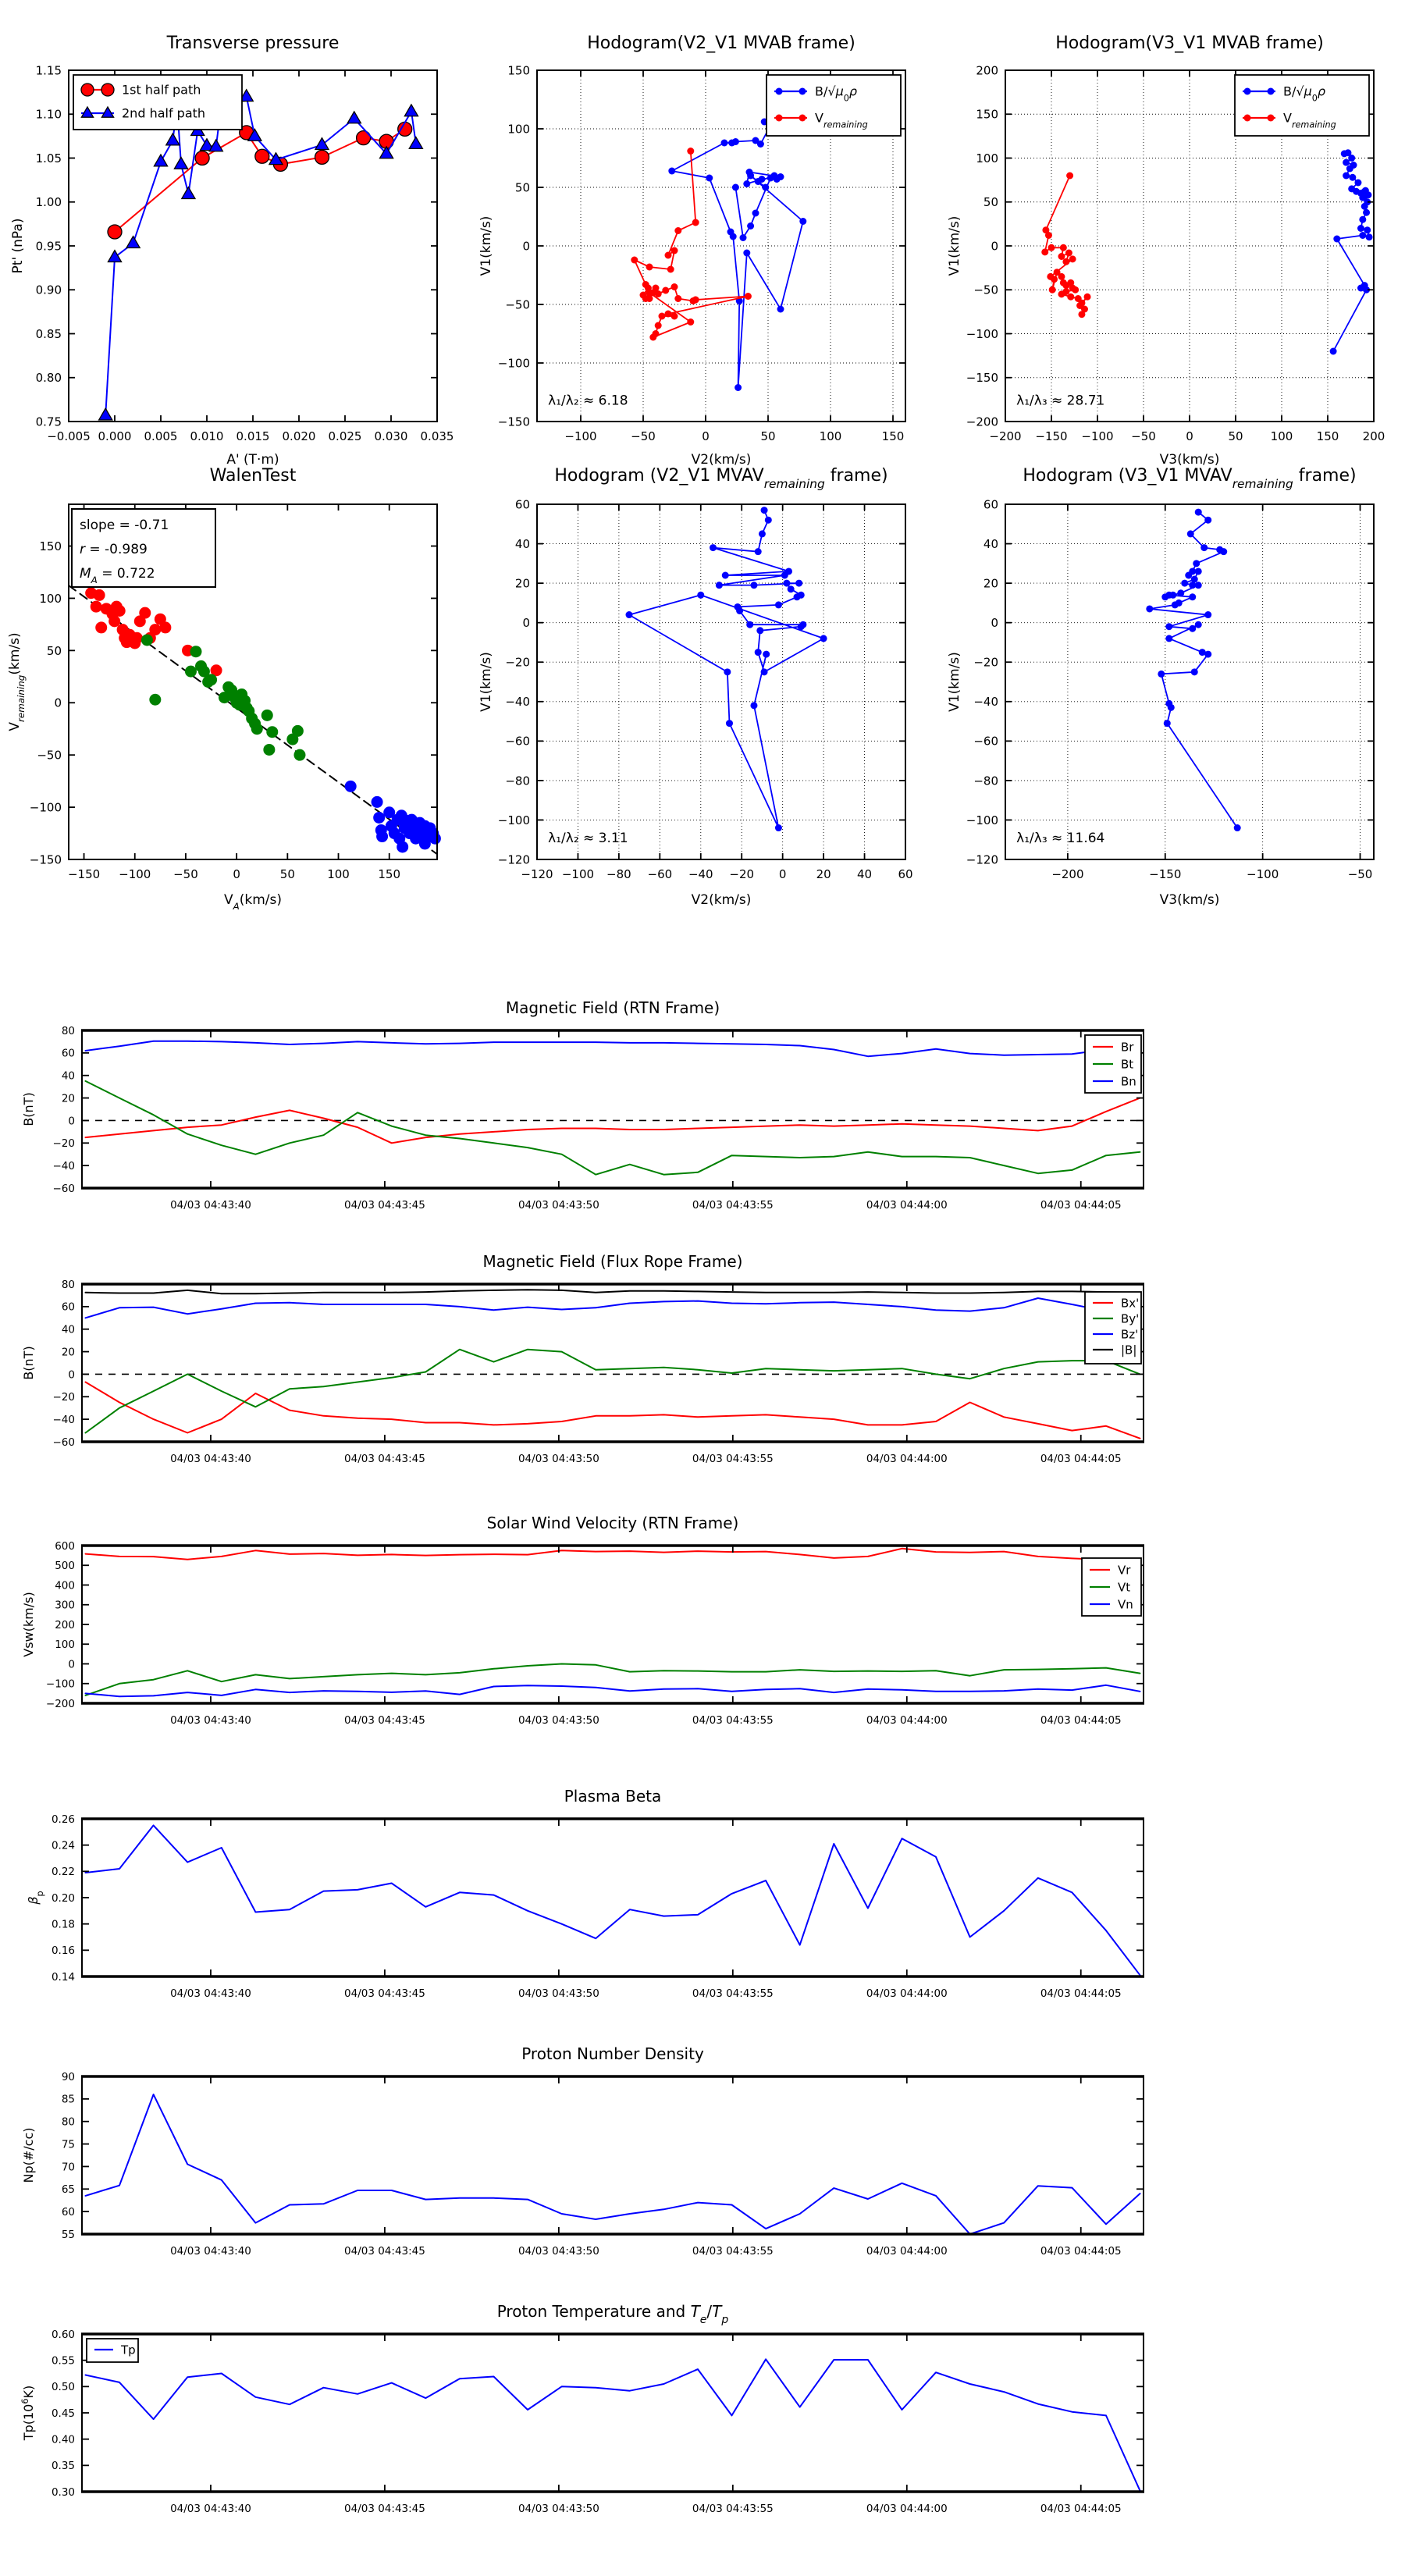 Image resolution: width=1405 pixels, height=2576 pixels. Describe the element at coordinates (49, 422) in the screenshot. I see `svg-text: 0.75` at that location.